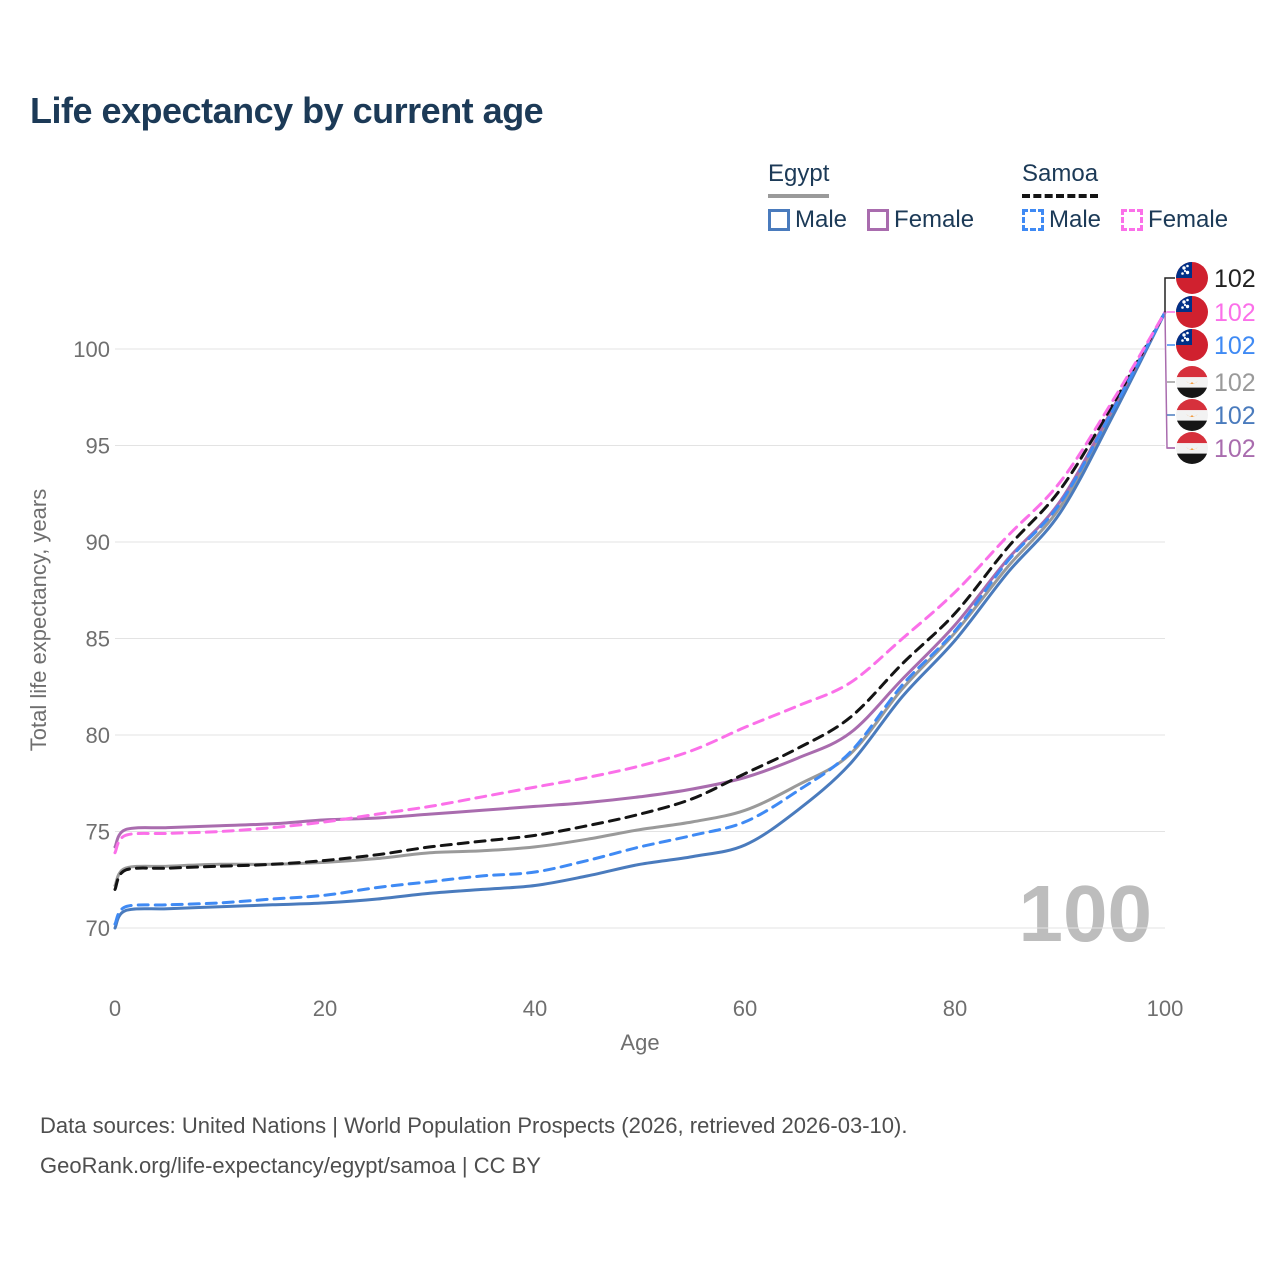 Image resolution: width=1280 pixels, height=1280 pixels. What do you see at coordinates (98, 639) in the screenshot?
I see `y-tick-label: 85` at bounding box center [98, 639].